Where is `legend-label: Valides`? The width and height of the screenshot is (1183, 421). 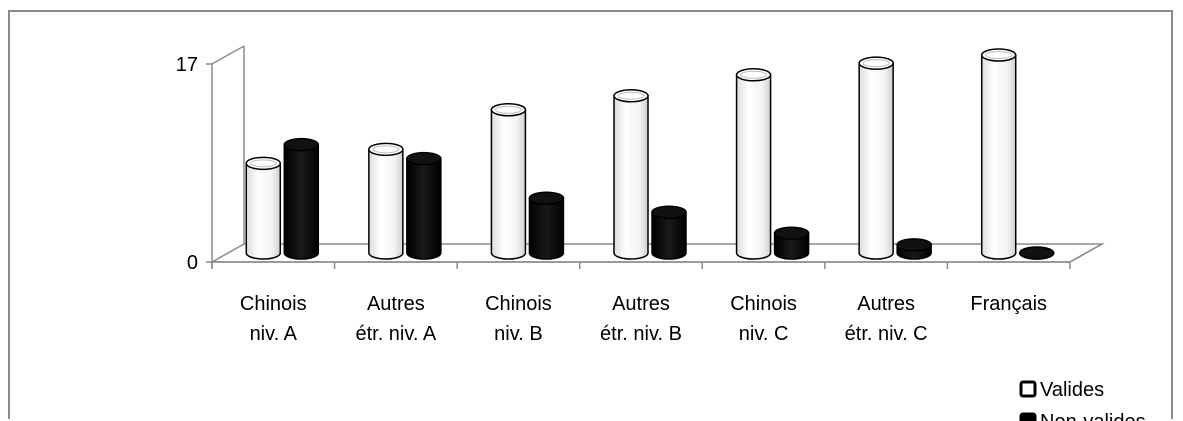
legend-label: Valides is located at coordinates (1072, 390).